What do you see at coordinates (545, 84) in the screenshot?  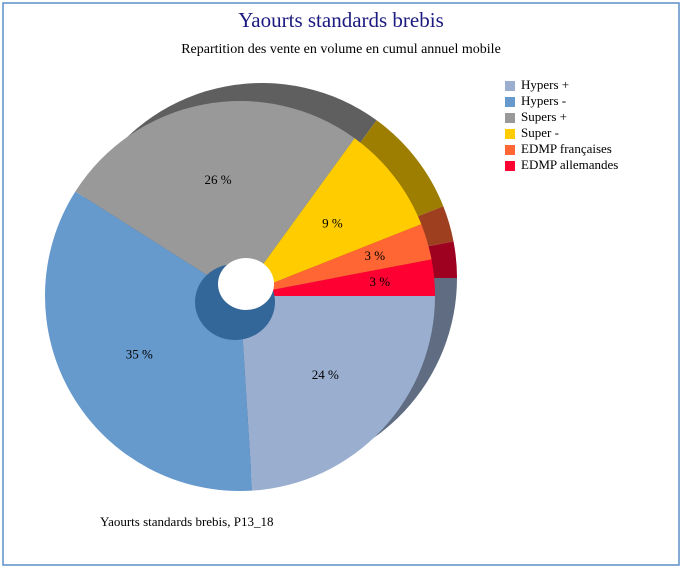 I see `legend-label: Hypers +` at bounding box center [545, 84].